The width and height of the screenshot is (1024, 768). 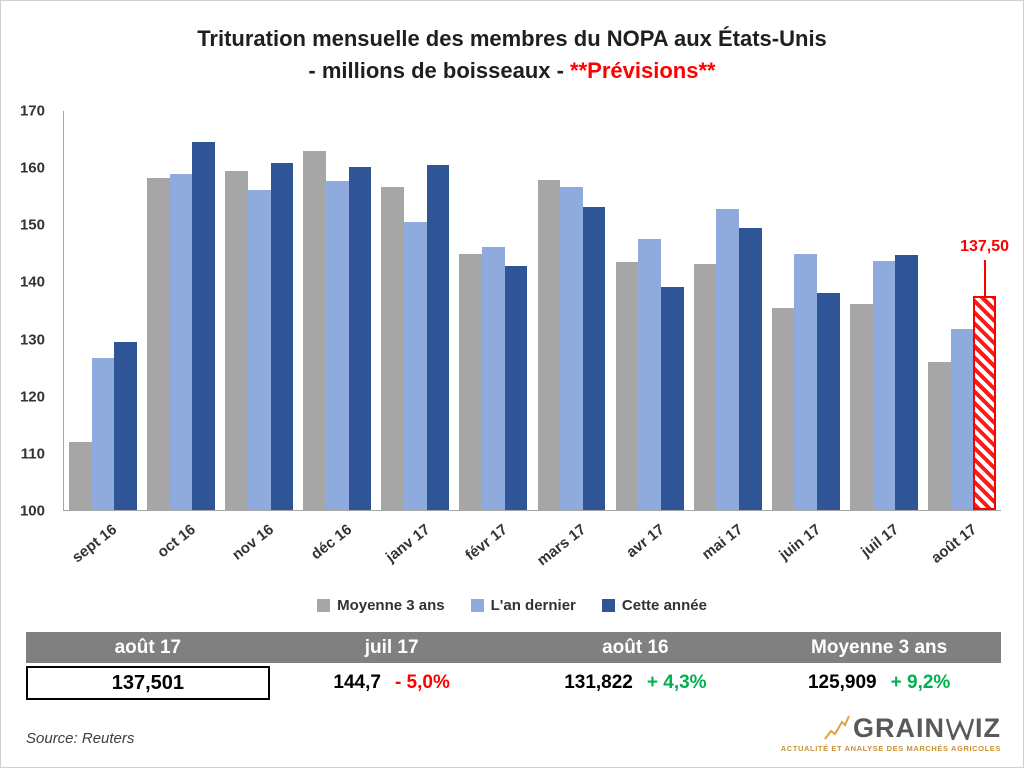 I want to click on value-moyenne-3-ans: 125,909, so click(x=842, y=682).